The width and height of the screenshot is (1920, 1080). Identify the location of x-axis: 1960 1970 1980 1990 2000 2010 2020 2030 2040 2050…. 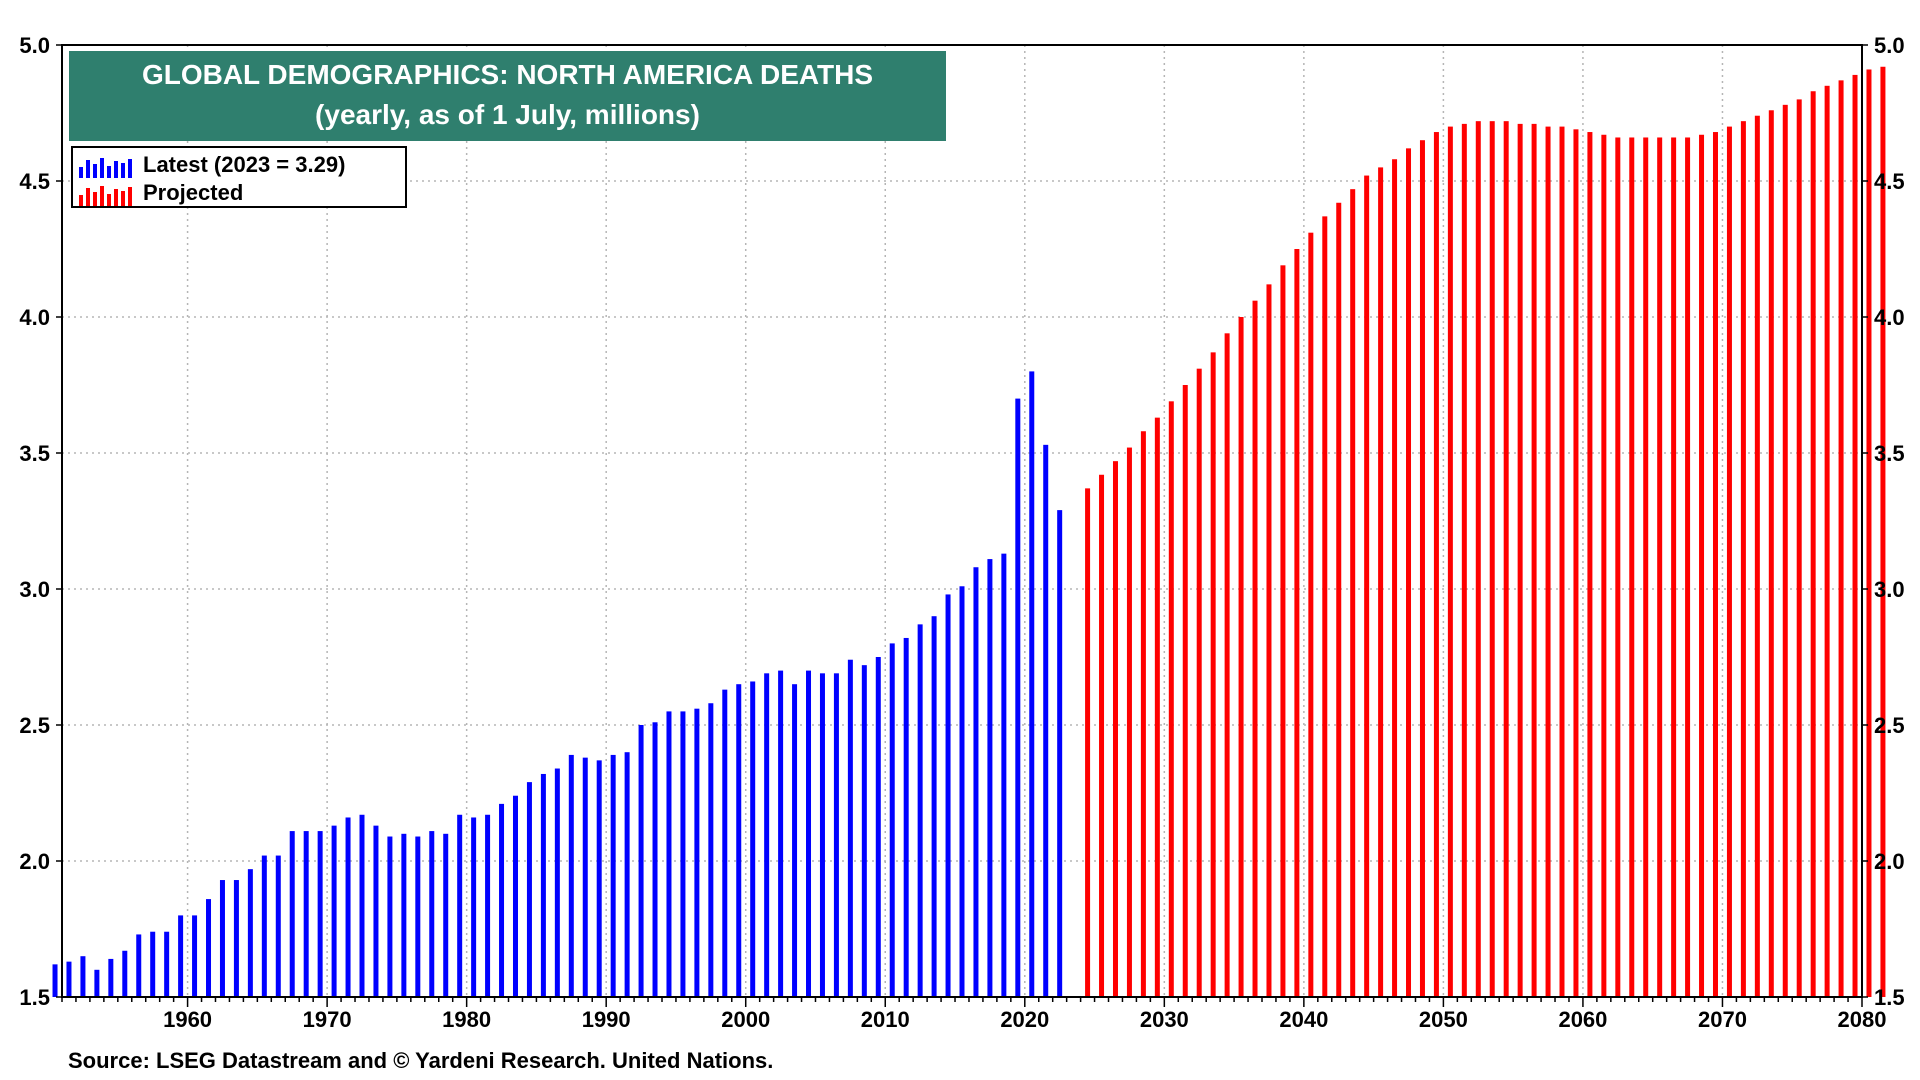
(1024, 1019).